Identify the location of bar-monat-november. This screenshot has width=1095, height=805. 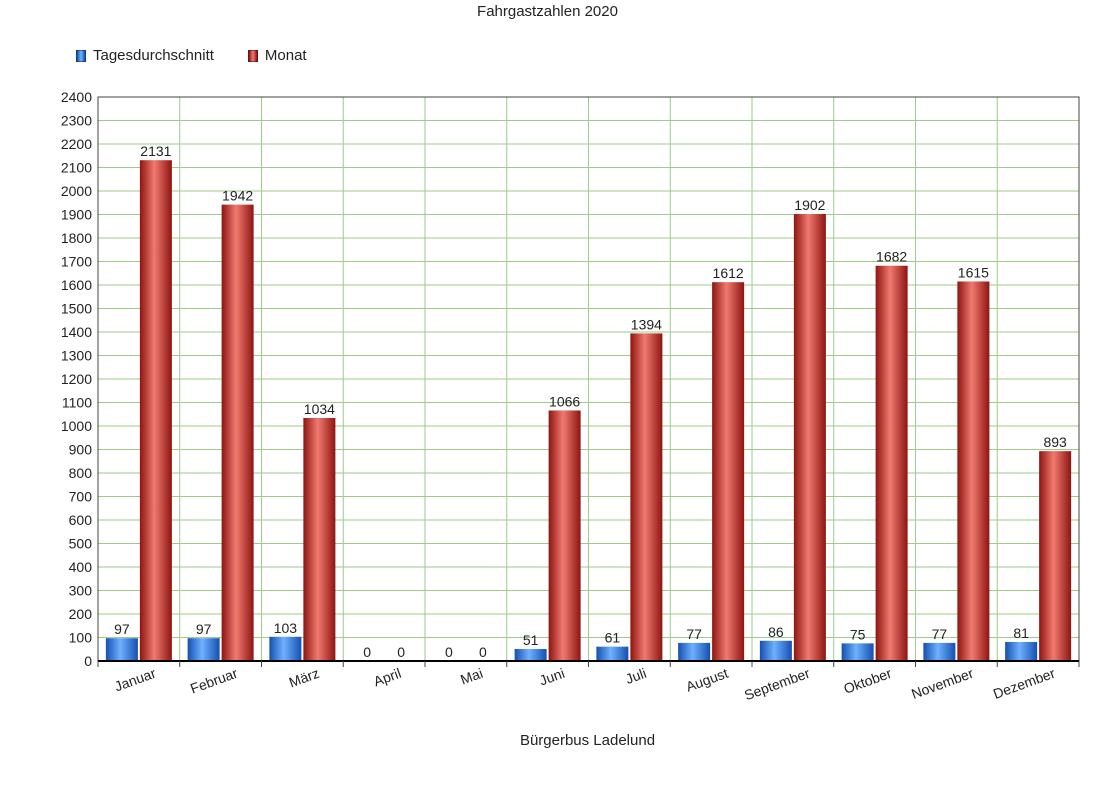
(973, 471).